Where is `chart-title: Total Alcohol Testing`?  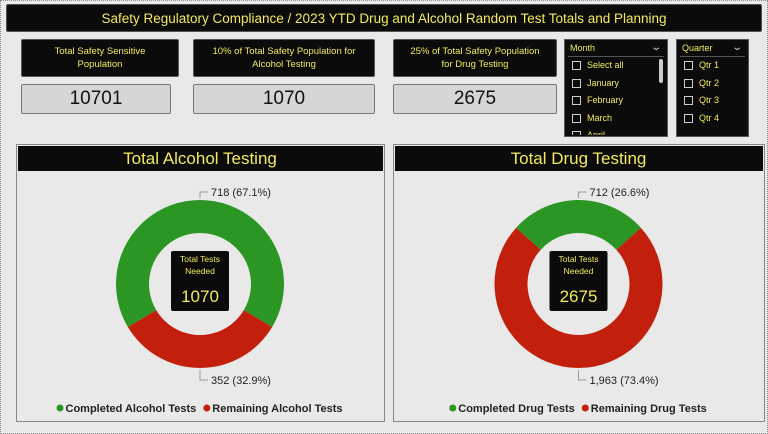
chart-title: Total Alcohol Testing is located at coordinates (200, 158).